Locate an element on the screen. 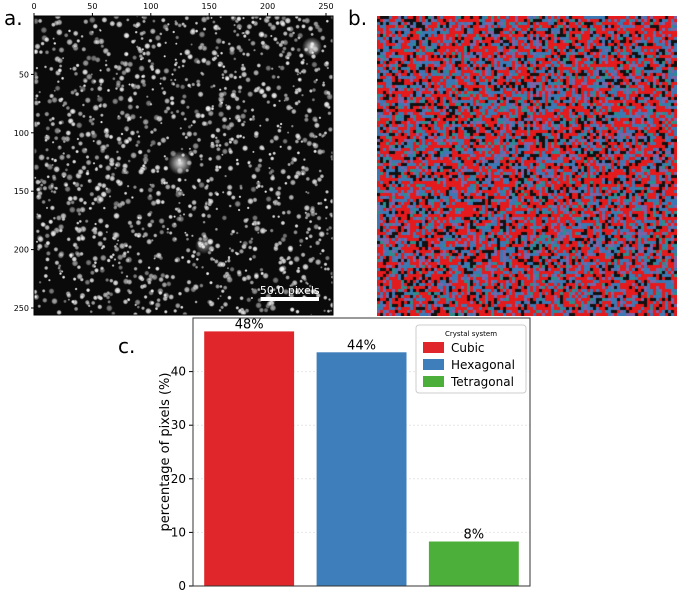 This screenshot has height=591, width=685. x-tick-label: 100 is located at coordinates (150, 6).